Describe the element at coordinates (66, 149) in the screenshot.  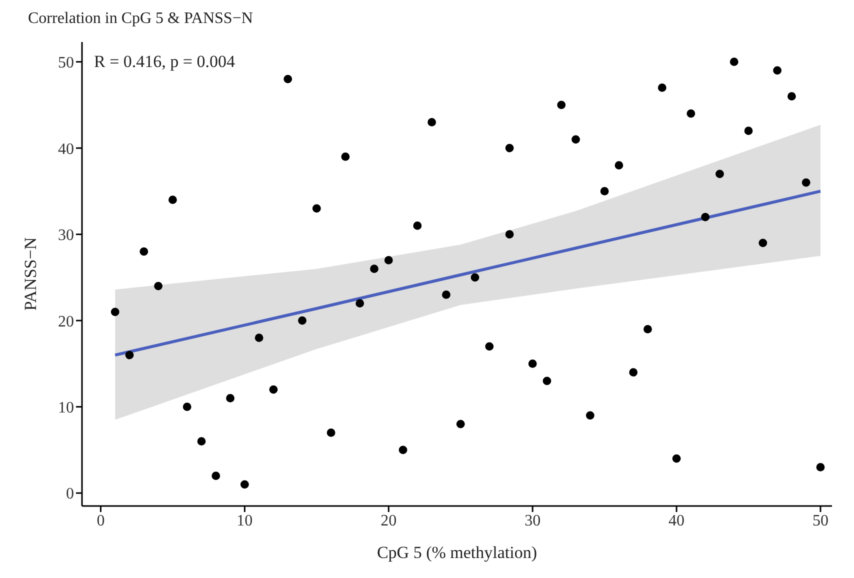
I see `y-tick-label: 40` at that location.